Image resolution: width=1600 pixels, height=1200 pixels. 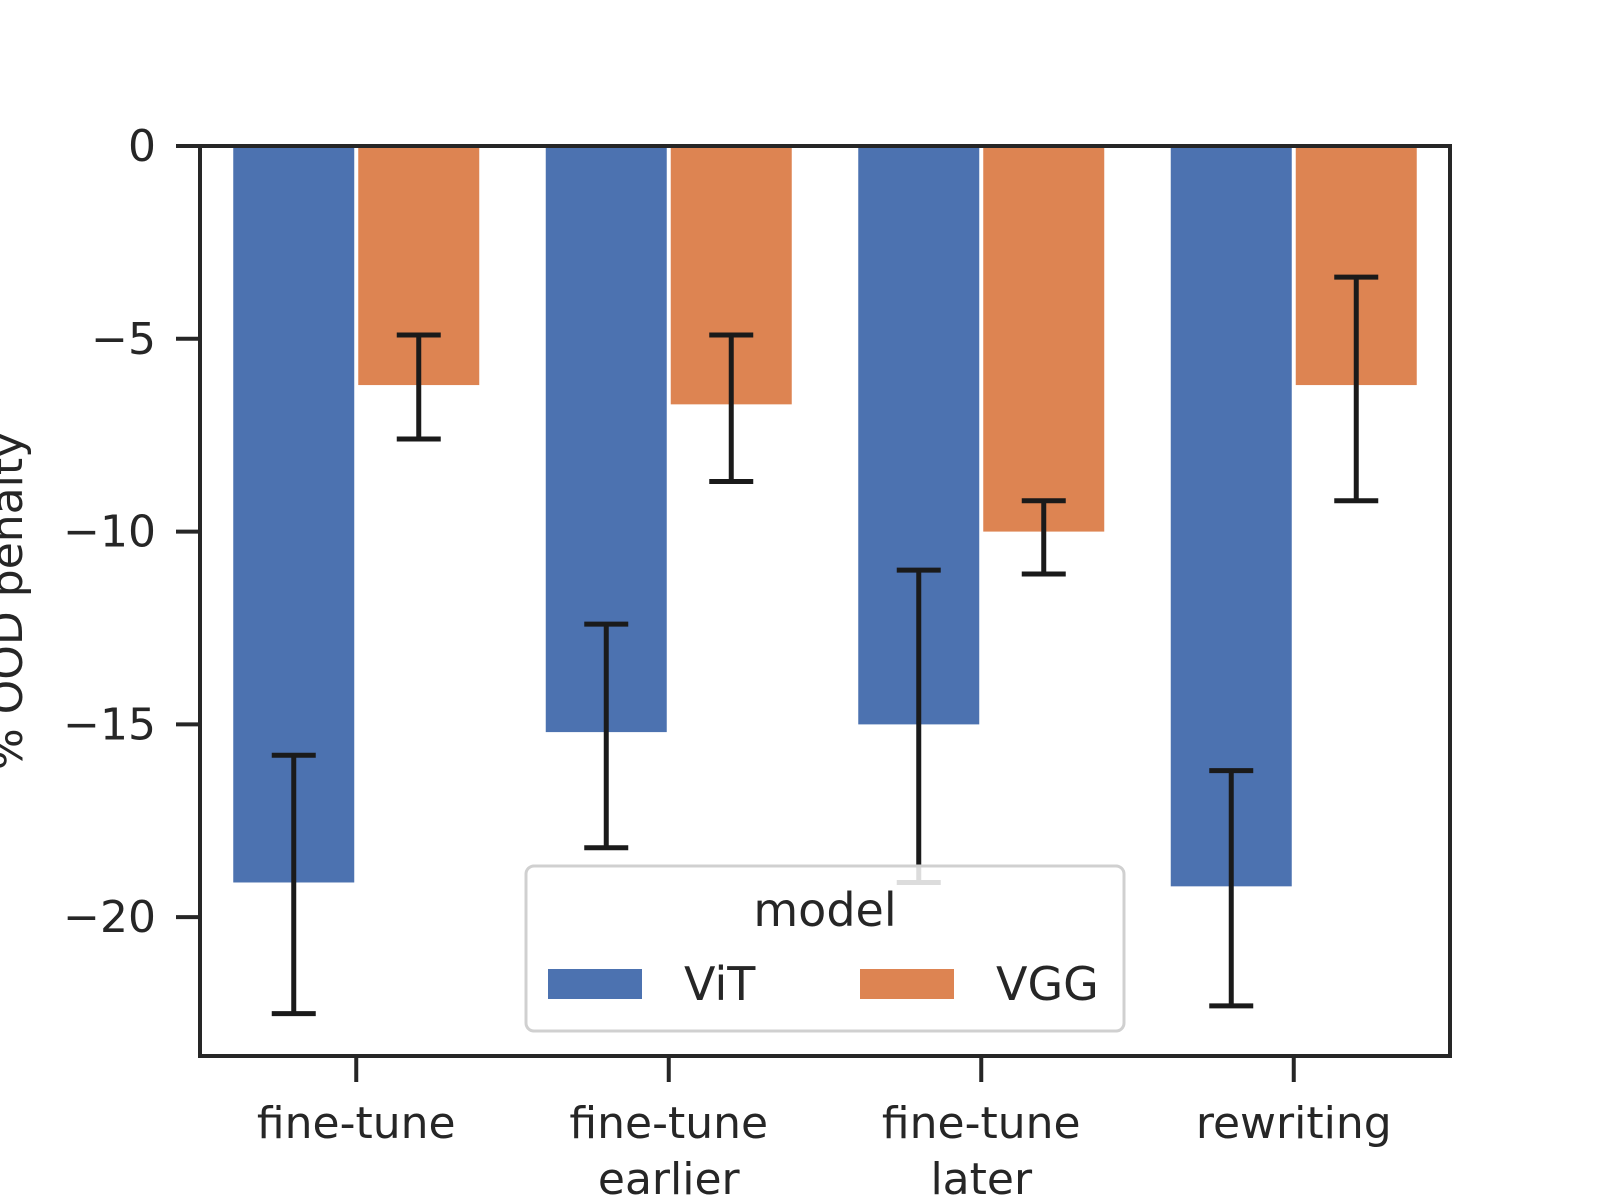 What do you see at coordinates (720, 984) in the screenshot?
I see `legend-label-vit: ViT` at bounding box center [720, 984].